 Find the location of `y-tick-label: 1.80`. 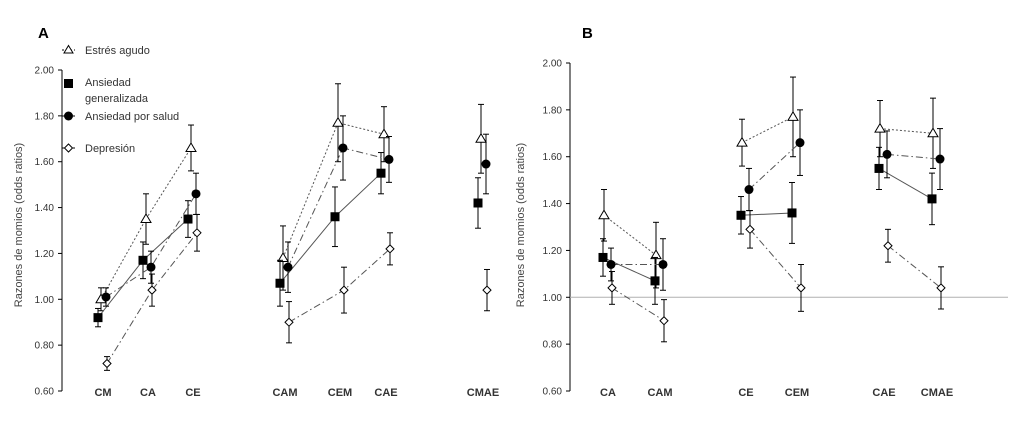

y-tick-label: 1.80 is located at coordinates (553, 110).